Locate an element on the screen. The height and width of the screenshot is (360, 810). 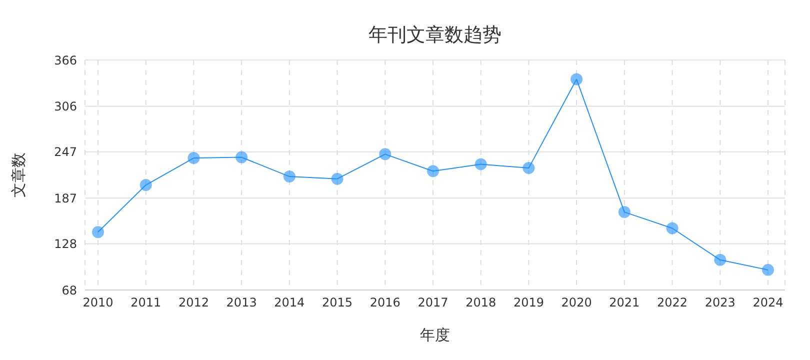
x-tick-label: 2024 is located at coordinates (768, 303).